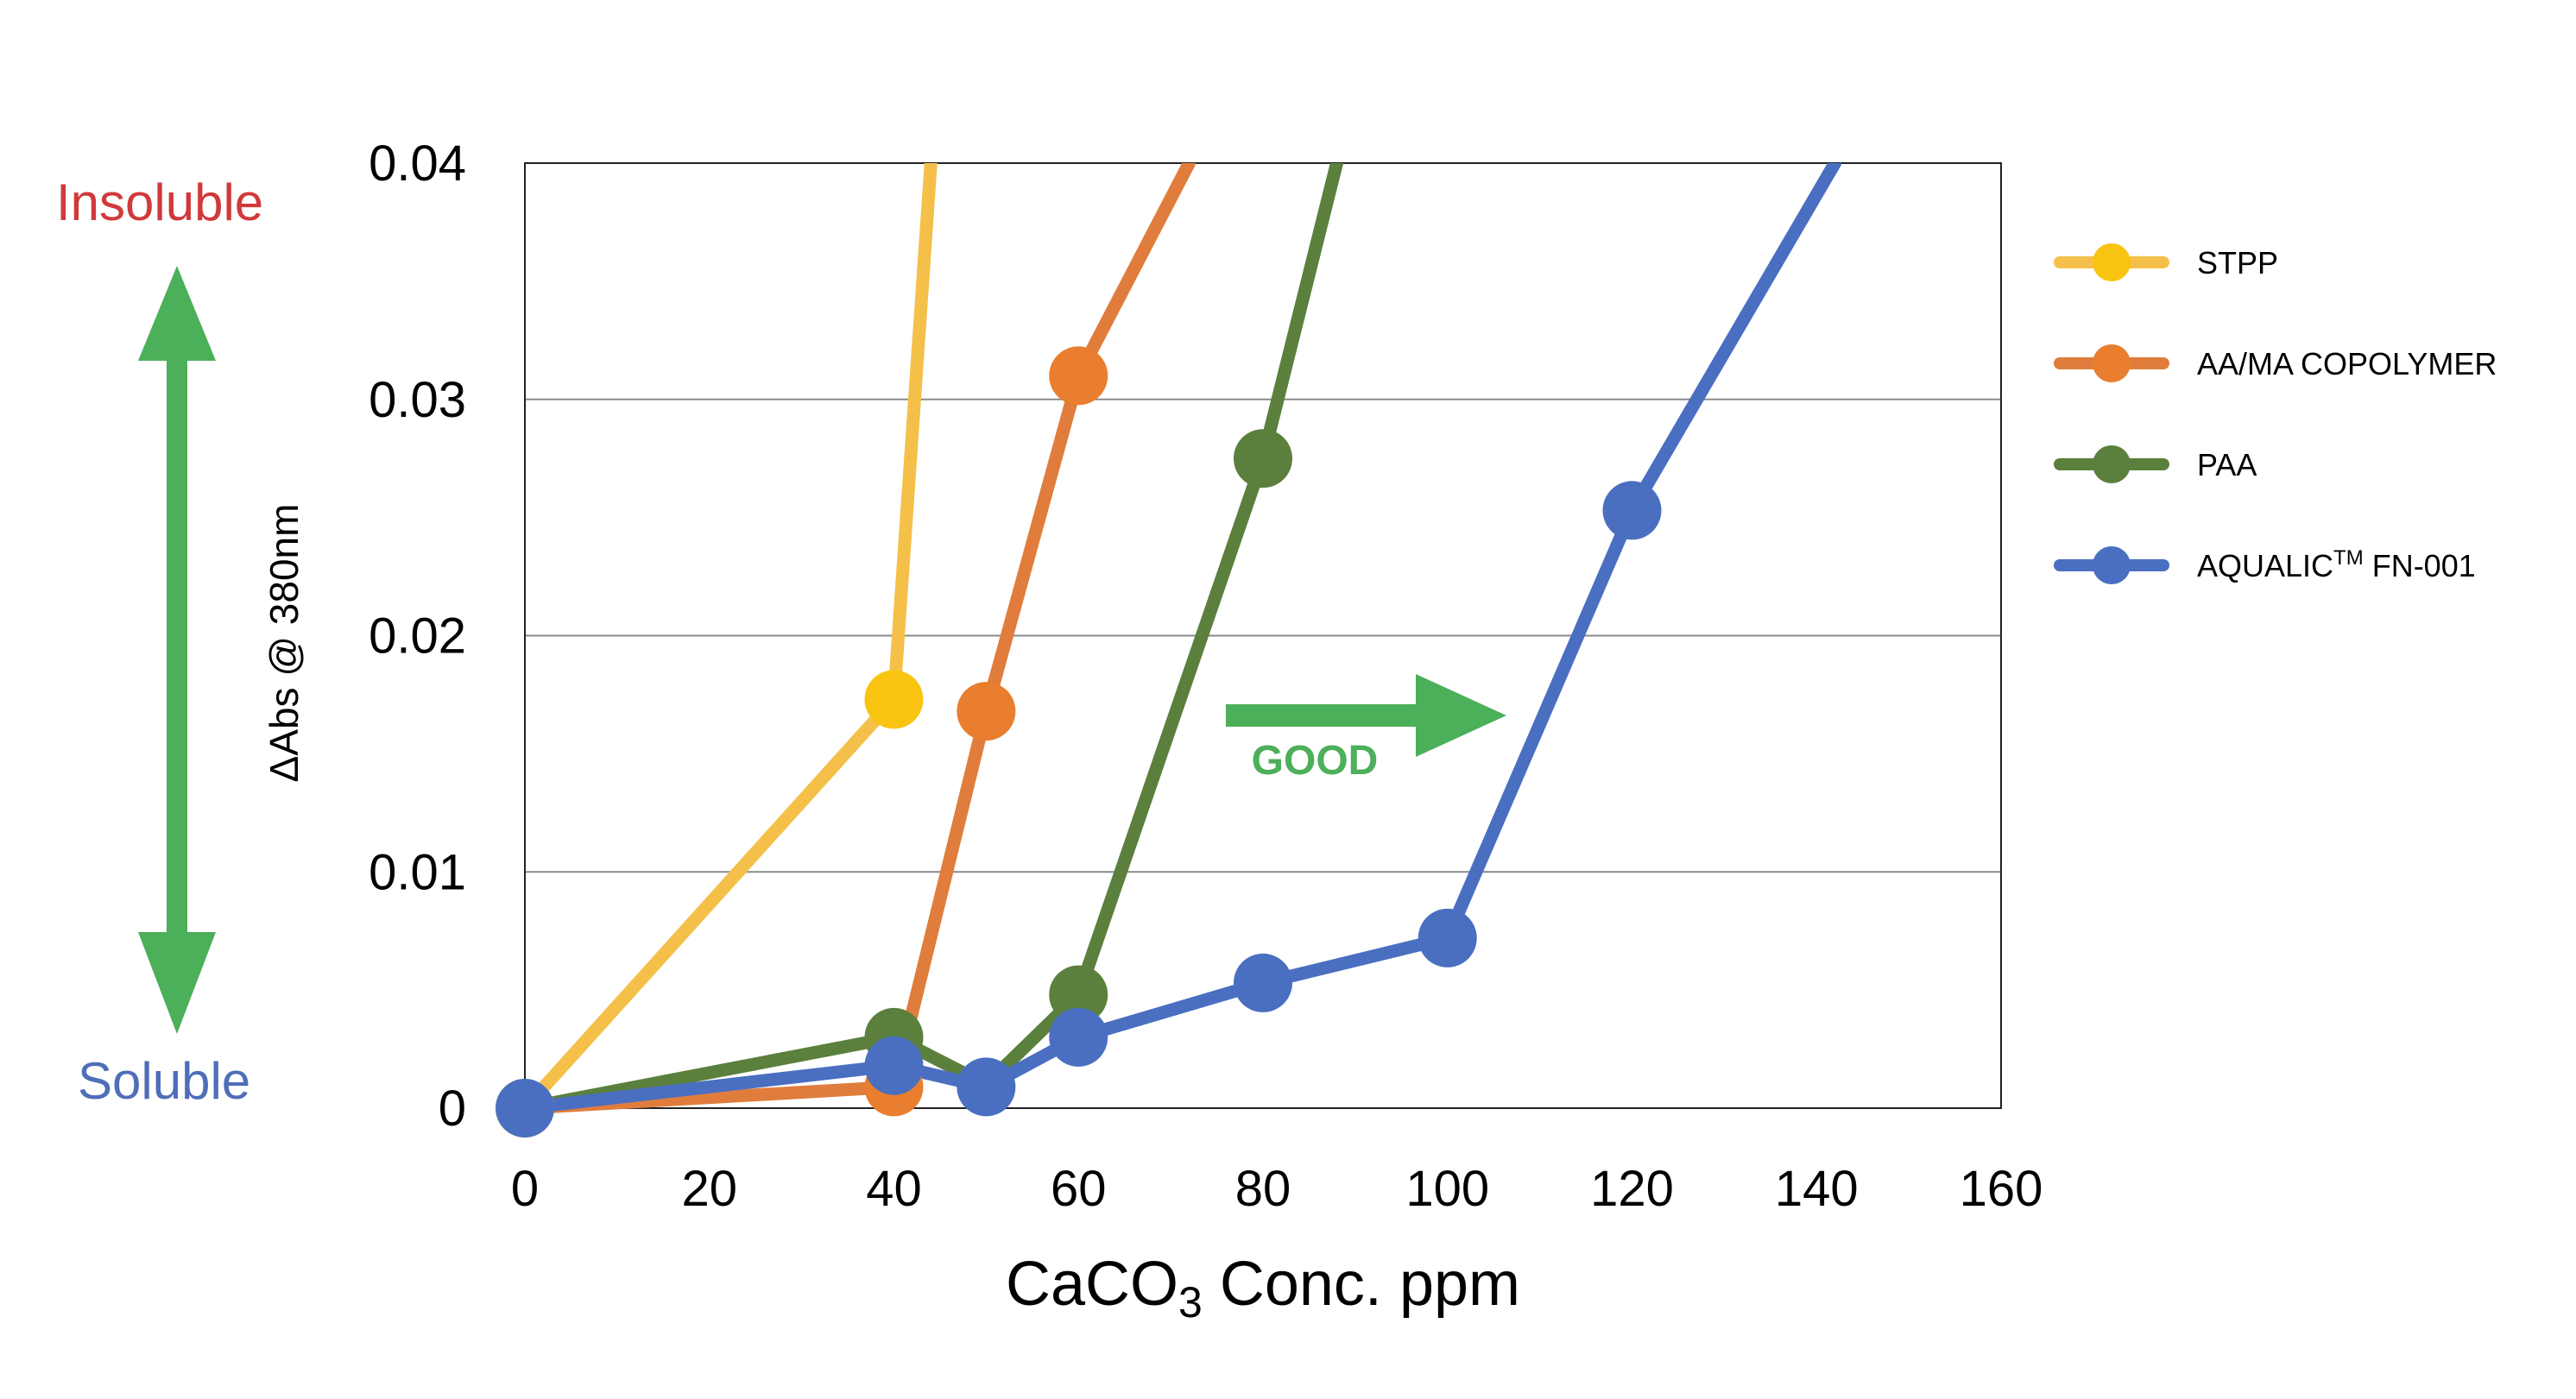 Image resolution: width=2576 pixels, height=1399 pixels. Describe the element at coordinates (2275, 413) in the screenshot. I see `legend: STPP AA/MA COPOLYMER PAA AQUALICTM FN-001` at that location.